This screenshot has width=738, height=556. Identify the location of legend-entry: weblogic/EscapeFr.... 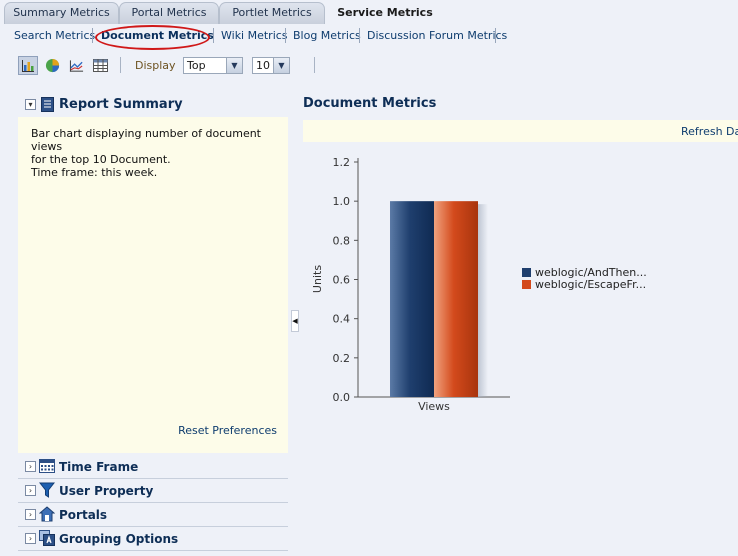
(584, 284).